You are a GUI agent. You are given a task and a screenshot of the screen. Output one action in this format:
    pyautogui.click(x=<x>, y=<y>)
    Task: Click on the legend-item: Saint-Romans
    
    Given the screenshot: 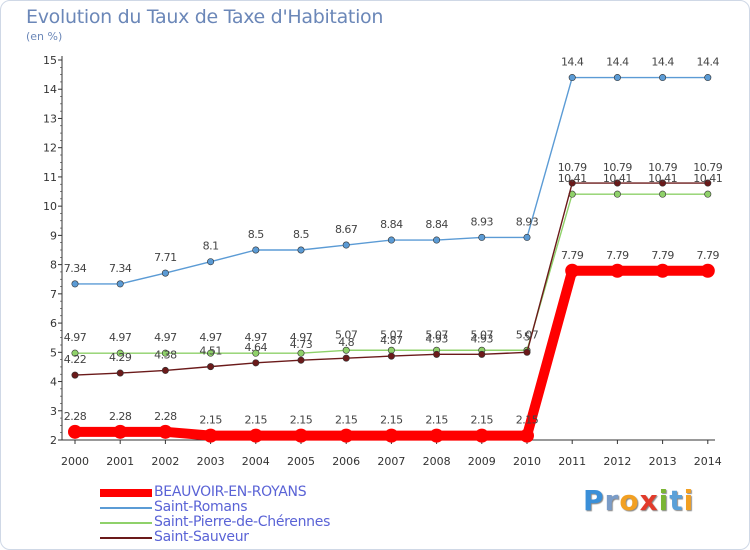 What is the action you would take?
    pyautogui.click(x=265, y=507)
    